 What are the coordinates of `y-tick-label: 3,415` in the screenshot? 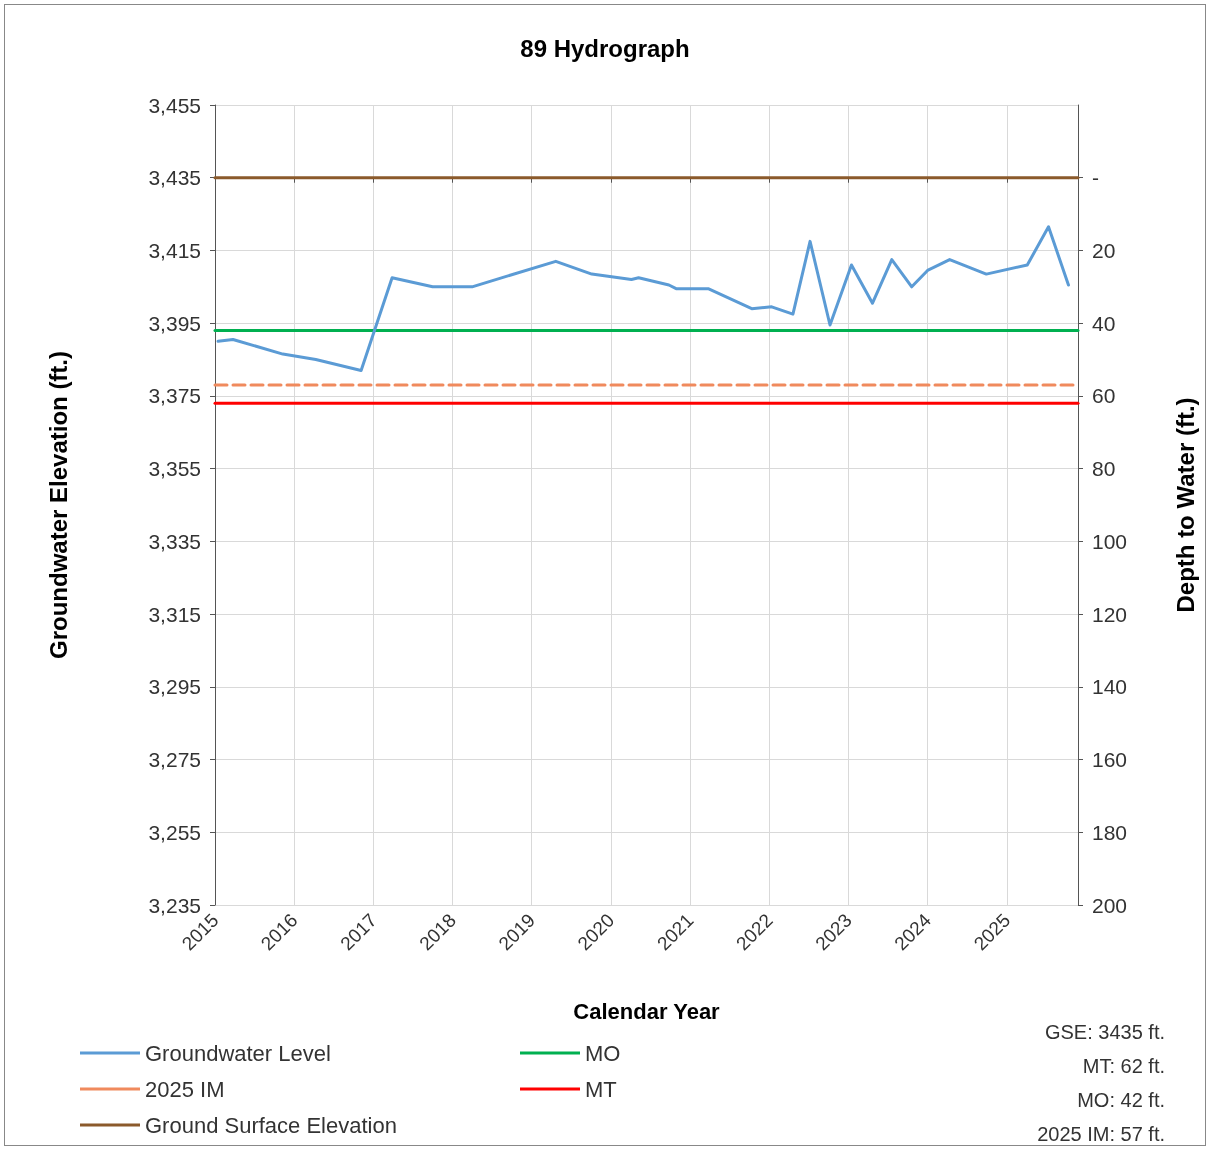 It's located at (174, 250).